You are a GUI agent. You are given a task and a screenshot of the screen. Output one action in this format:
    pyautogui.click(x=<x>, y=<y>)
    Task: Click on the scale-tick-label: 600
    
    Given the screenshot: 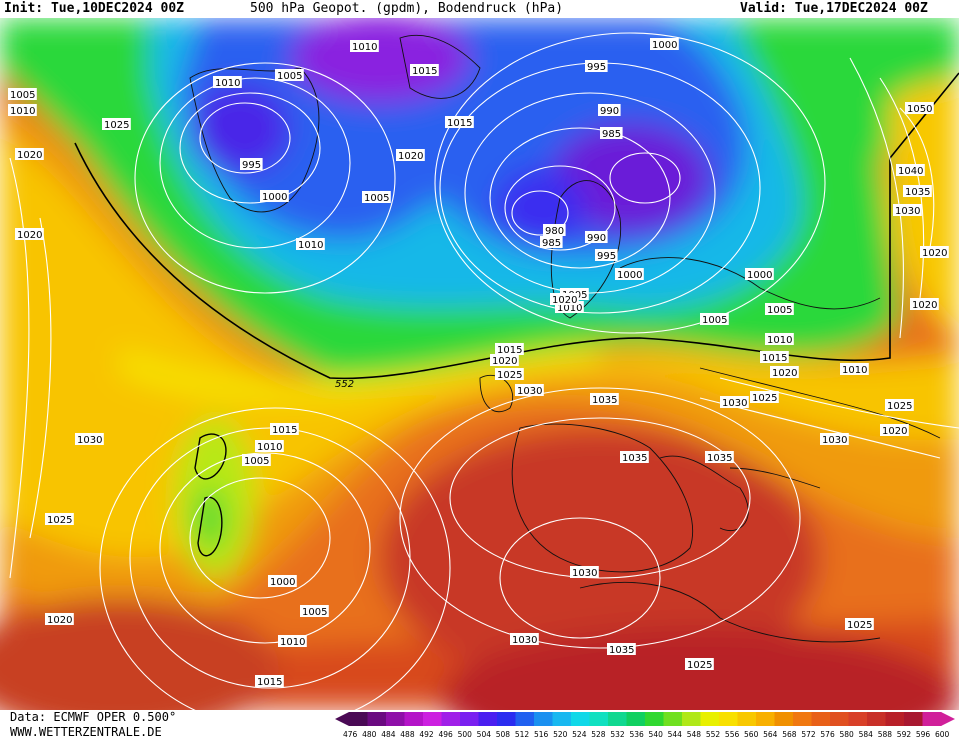 What is the action you would take?
    pyautogui.click(x=942, y=734)
    